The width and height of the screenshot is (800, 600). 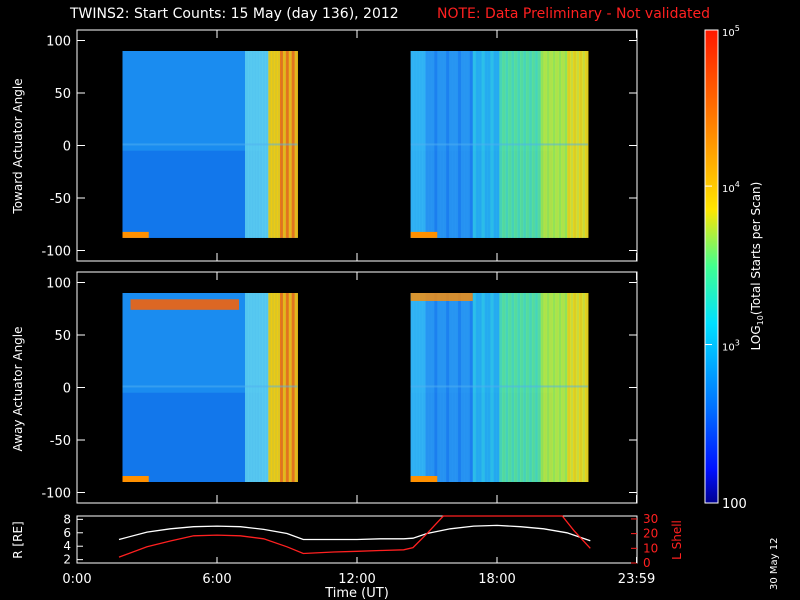 I want to click on xtick-label: 18:00, so click(x=496, y=579).